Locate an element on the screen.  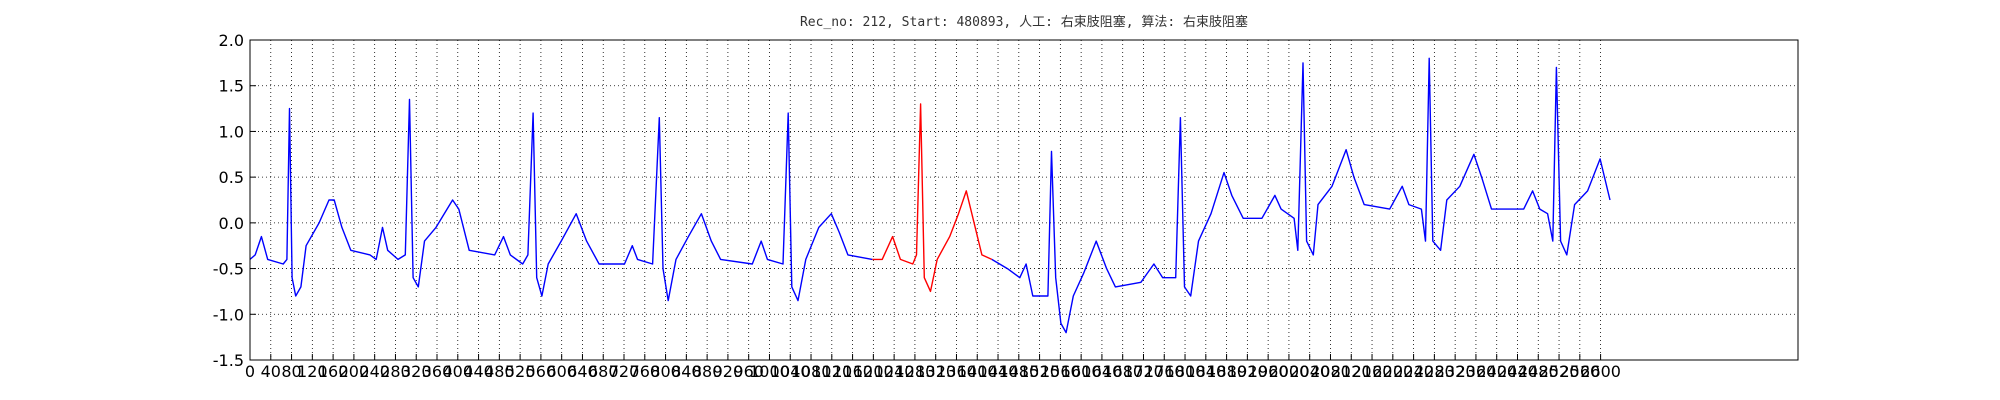
x-tick-label: 1960 is located at coordinates (1268, 371).